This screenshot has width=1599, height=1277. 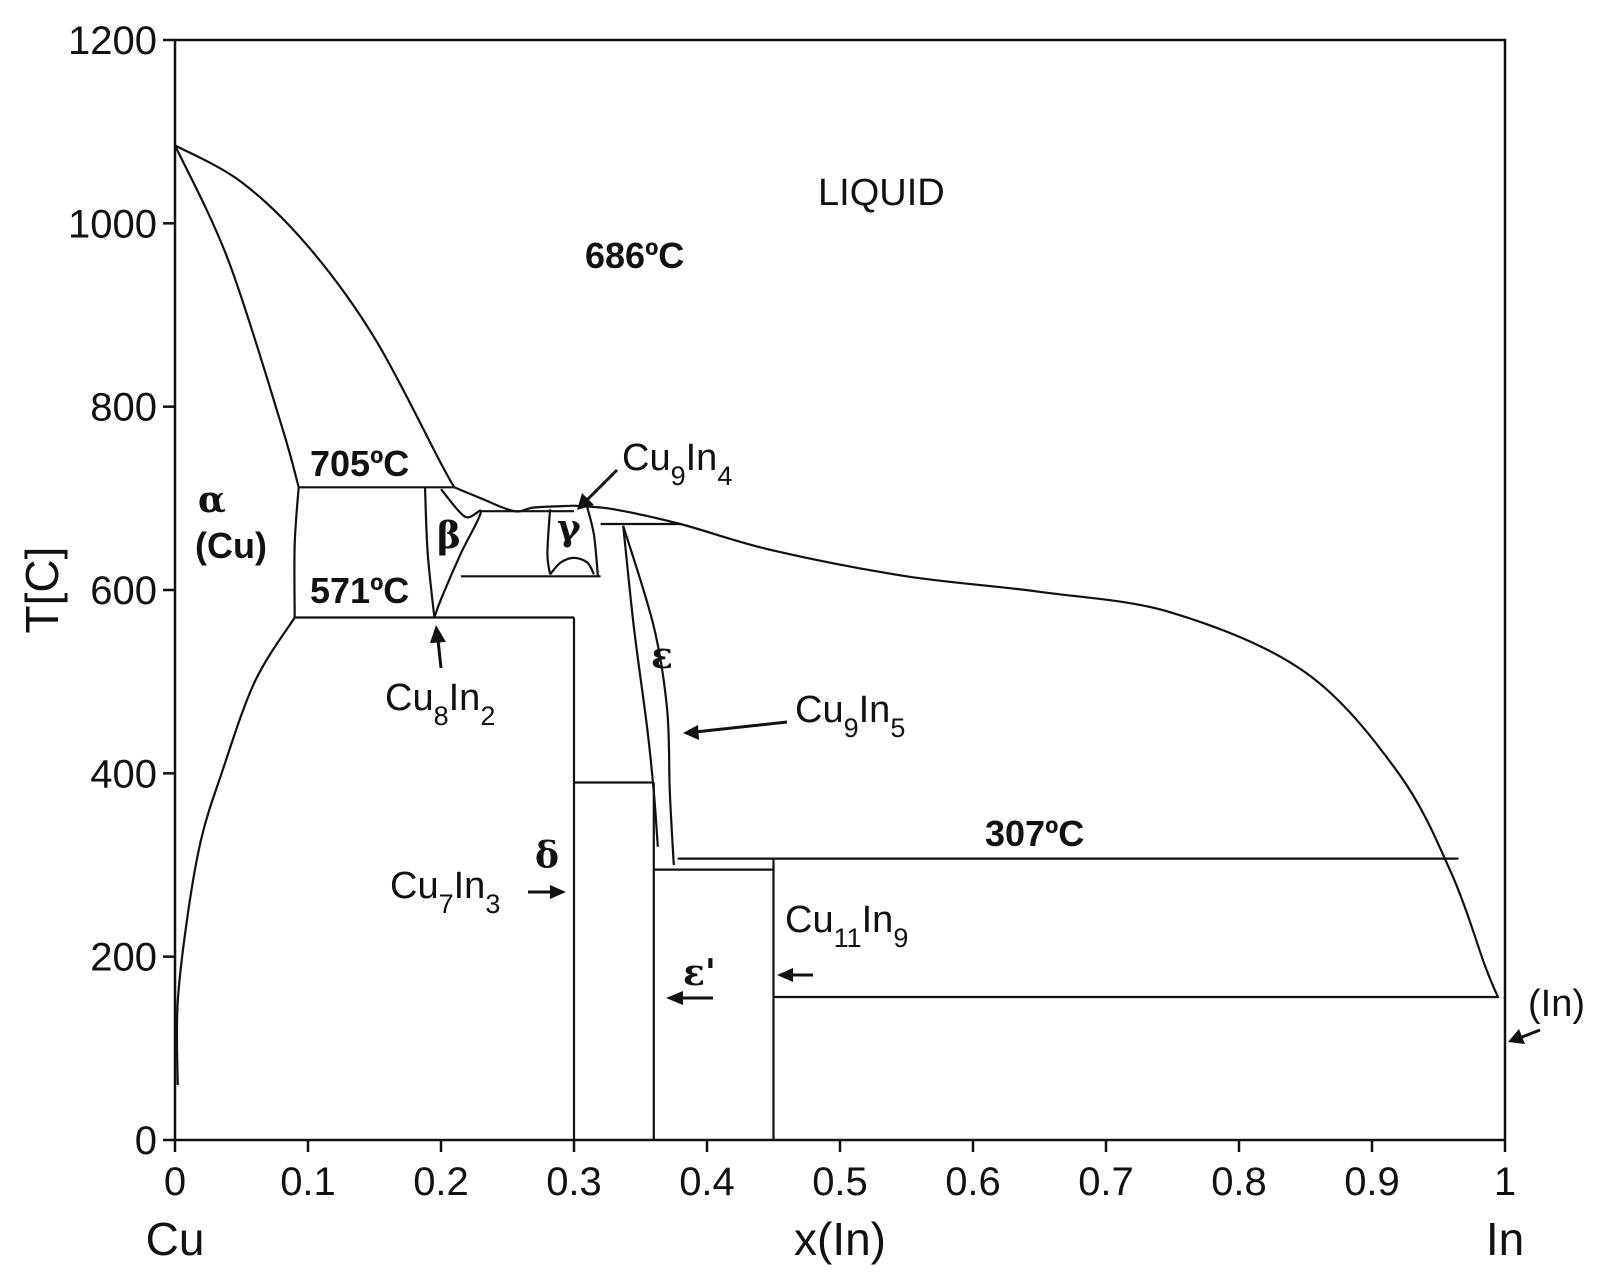 I want to click on label-cu11in9: Cu11In9, so click(x=846, y=926).